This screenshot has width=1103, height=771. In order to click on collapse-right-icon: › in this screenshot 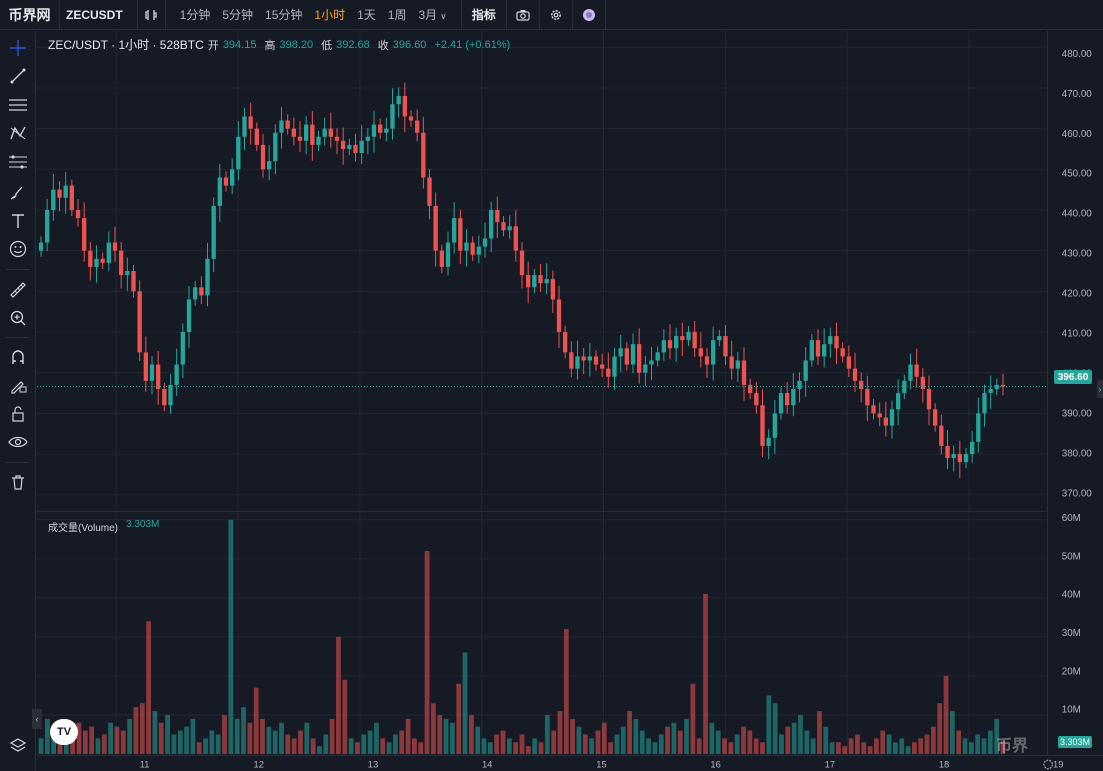, I will do `click(1100, 389)`.